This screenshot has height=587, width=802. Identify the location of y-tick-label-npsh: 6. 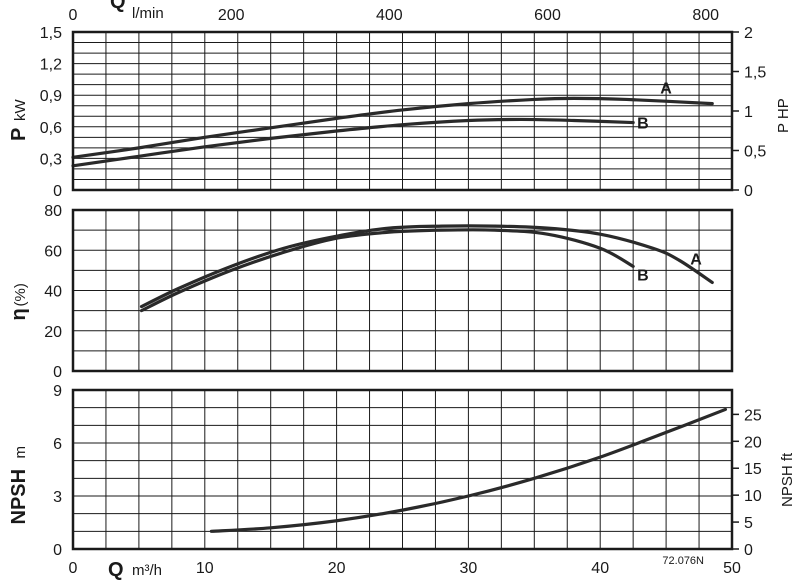
(57, 444).